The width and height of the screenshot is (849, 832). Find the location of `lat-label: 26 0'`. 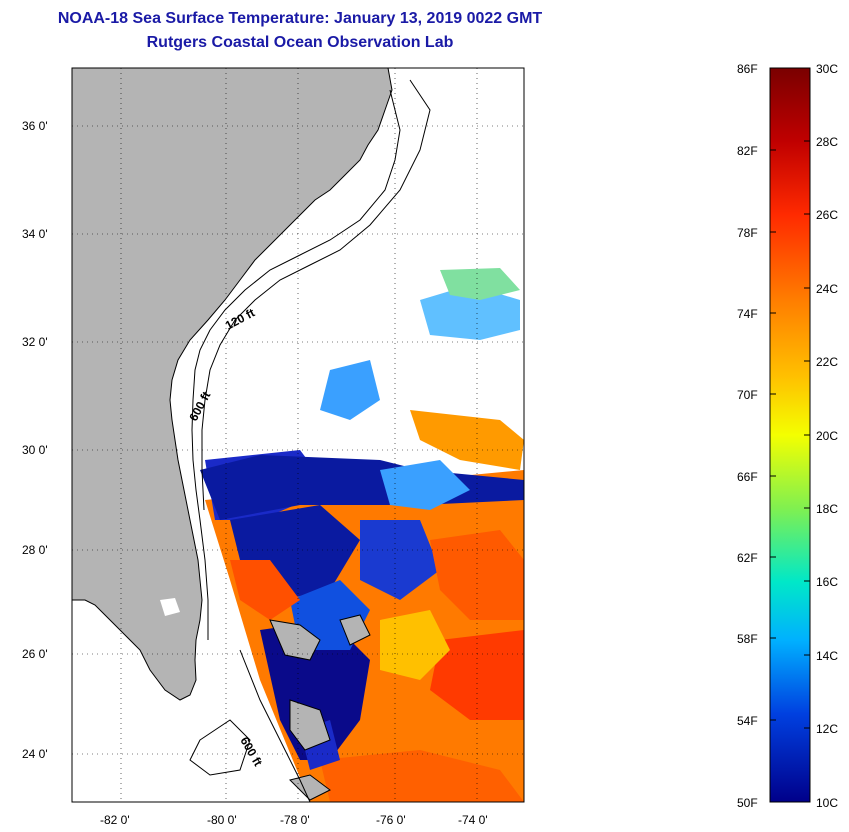

lat-label: 26 0' is located at coordinates (35, 654).